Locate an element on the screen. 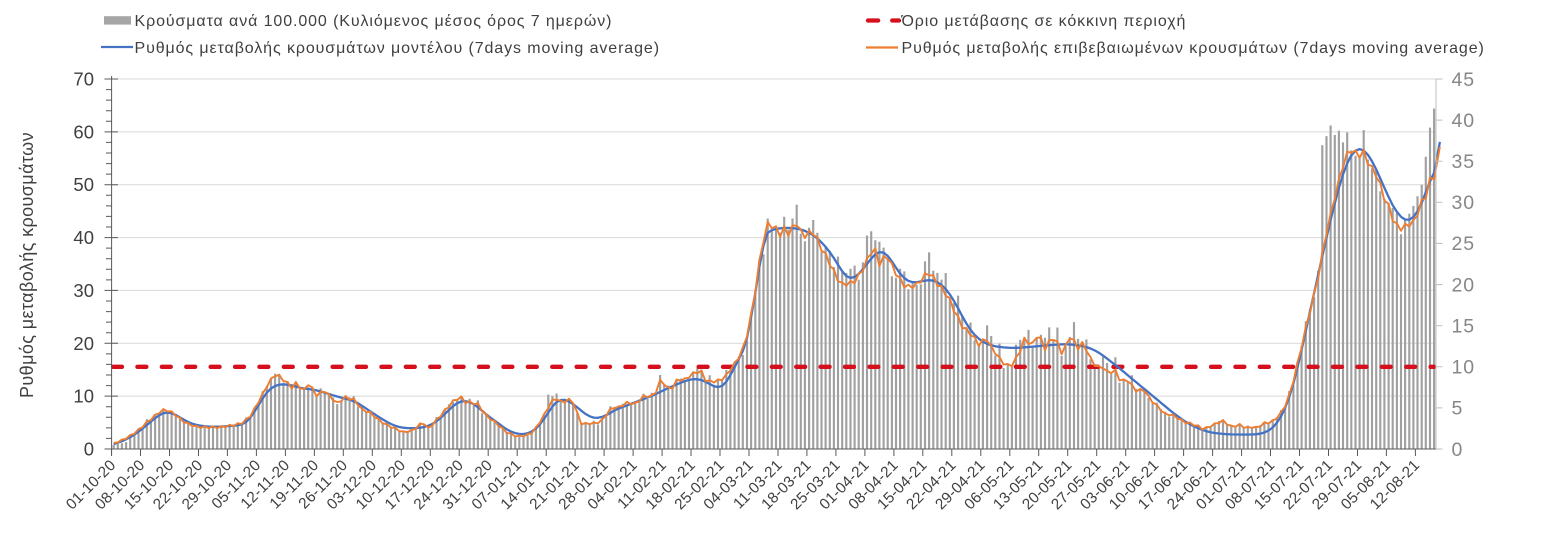  svg-text: 50 is located at coordinates (83, 184).